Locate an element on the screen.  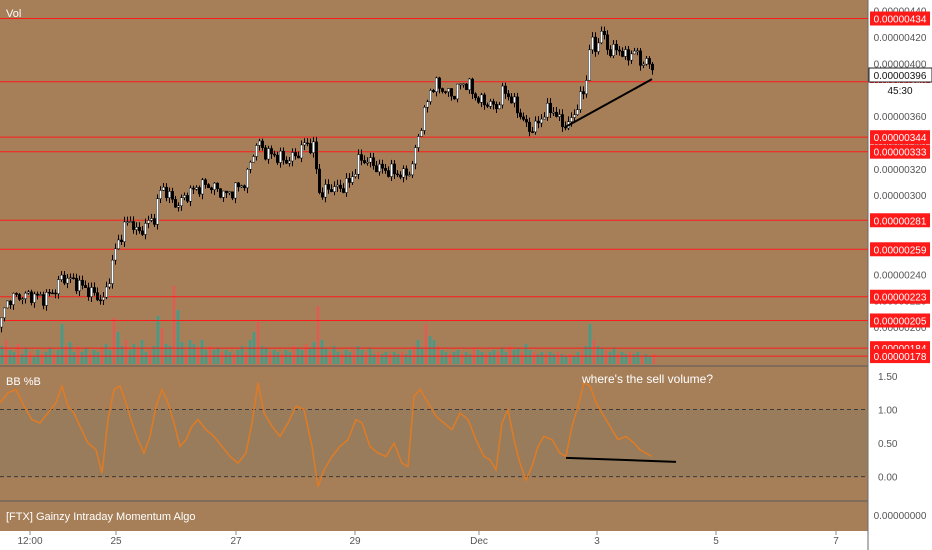
time-tick-label: 25 is located at coordinates (116, 541).